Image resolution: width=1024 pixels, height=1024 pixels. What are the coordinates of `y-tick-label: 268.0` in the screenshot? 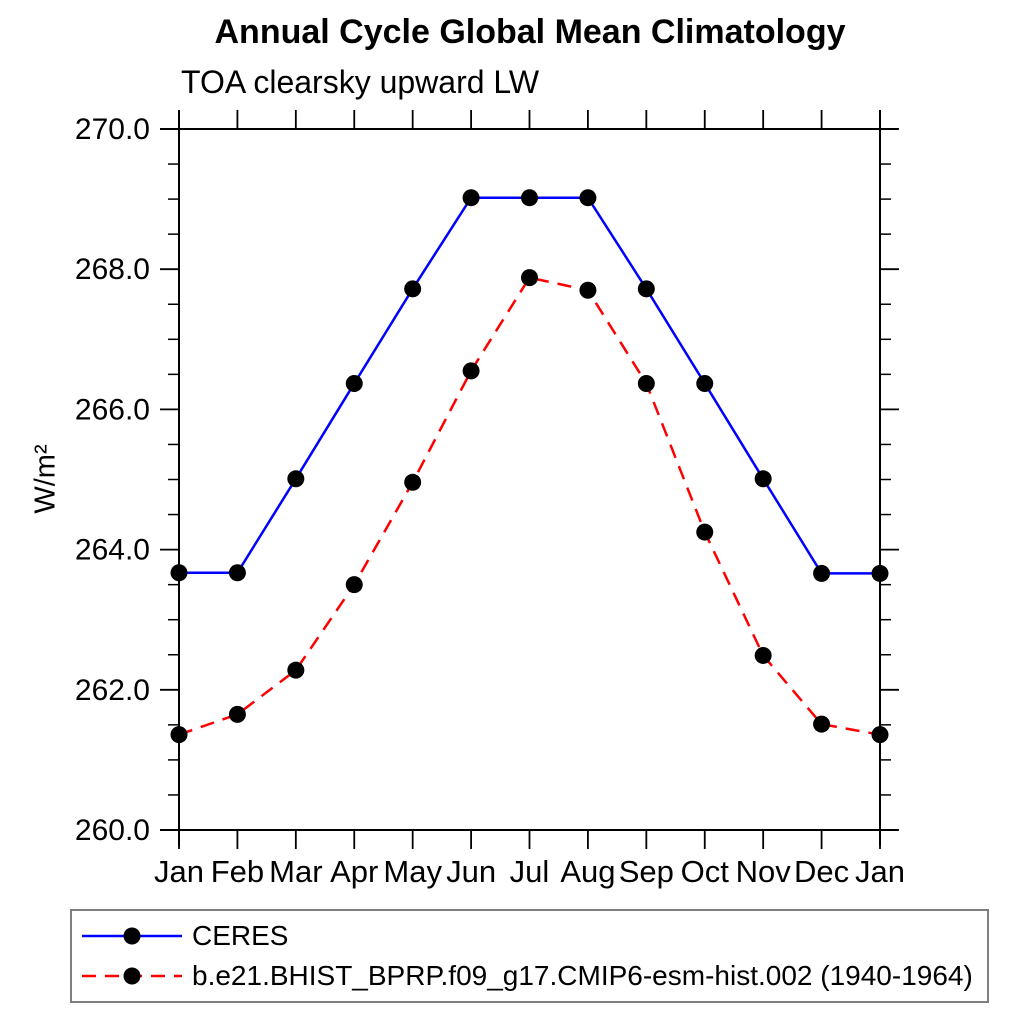 It's located at (112, 269).